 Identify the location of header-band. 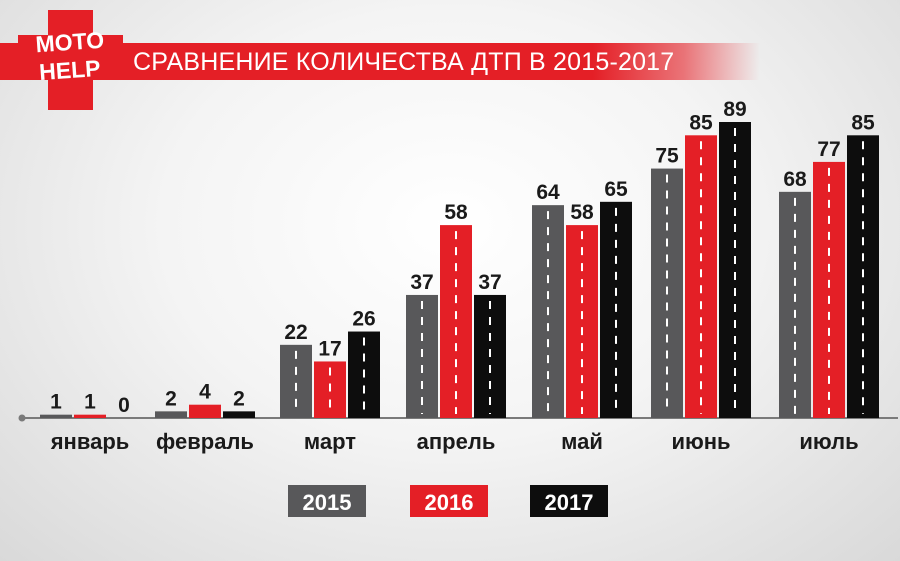
(380, 61).